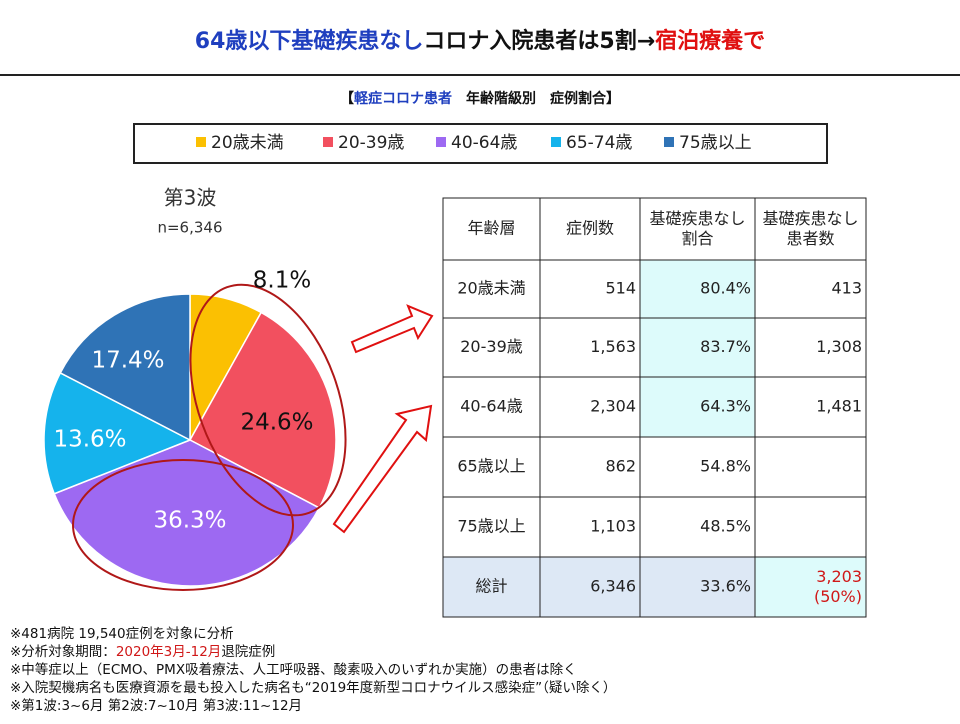 This screenshot has height=724, width=960. I want to click on table-cell-text: 80.4%, so click(725, 288).